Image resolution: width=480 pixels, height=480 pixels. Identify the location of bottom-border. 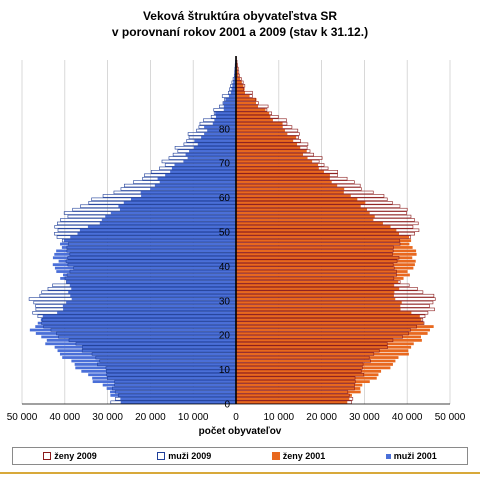
(240, 473).